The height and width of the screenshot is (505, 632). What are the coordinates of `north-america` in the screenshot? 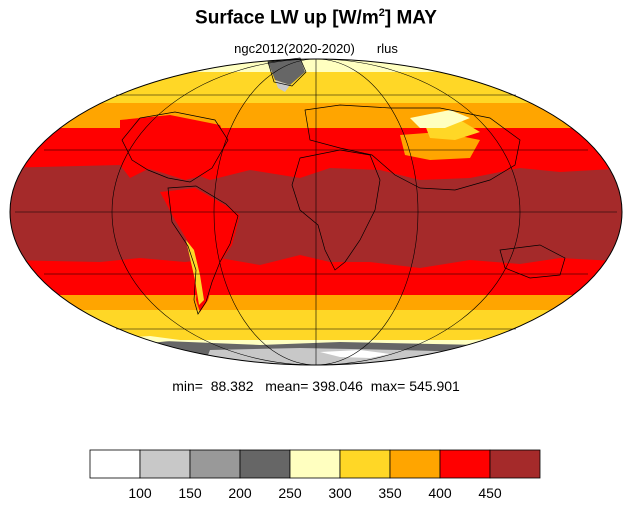 It's located at (175, 147).